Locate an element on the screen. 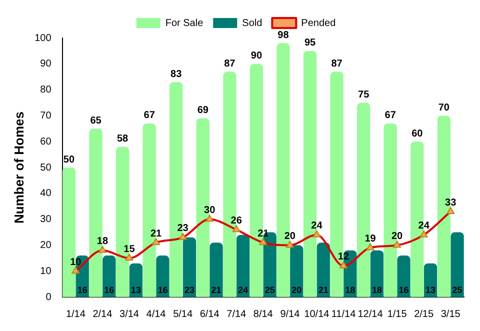 The image size is (480, 331). x-tick-label: 1/14 is located at coordinates (76, 314).